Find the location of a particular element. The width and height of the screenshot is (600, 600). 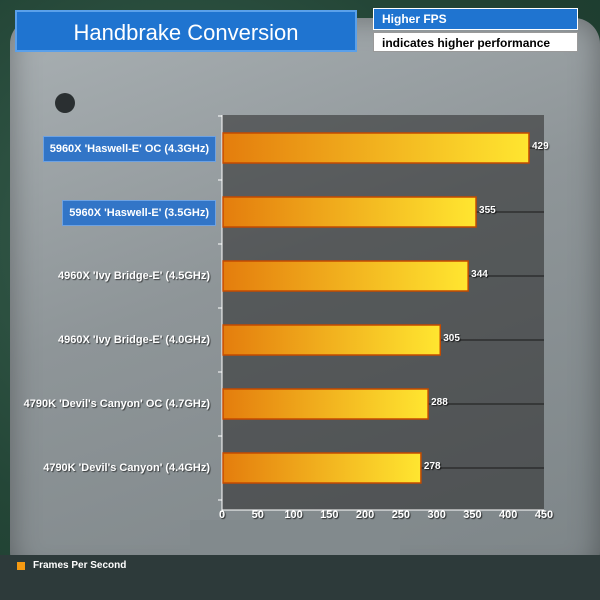

category-label: 4960X 'Ivy Bridge-E' (4.0GHz) is located at coordinates (134, 340).